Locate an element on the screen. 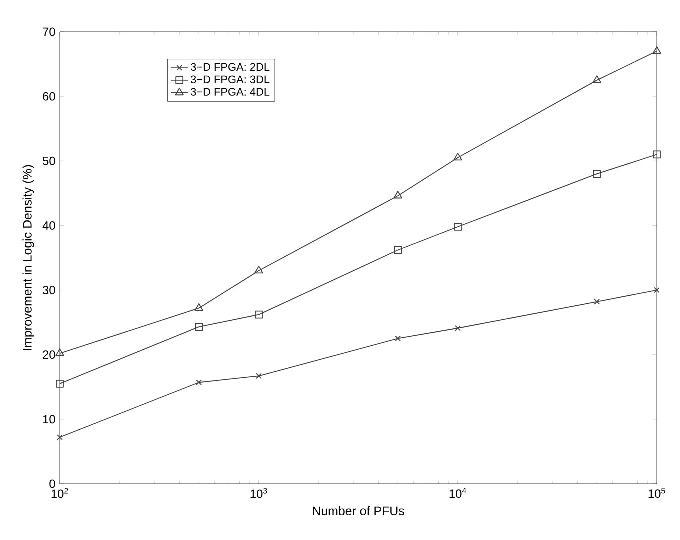  x-tick-label: 10$^{3}$ is located at coordinates (259, 493).